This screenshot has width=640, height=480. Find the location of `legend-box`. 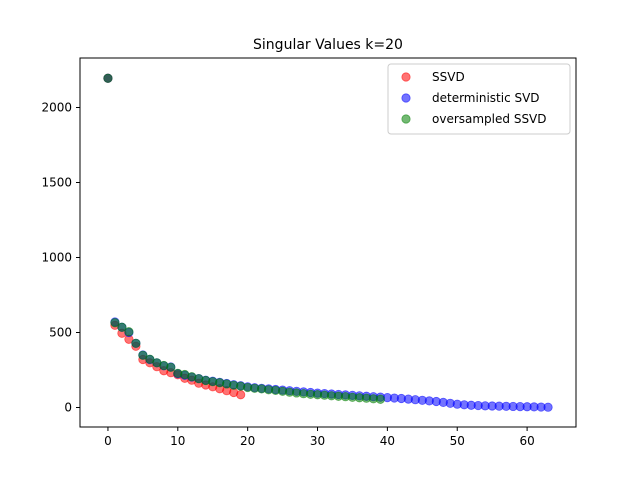

legend-box is located at coordinates (479, 99).